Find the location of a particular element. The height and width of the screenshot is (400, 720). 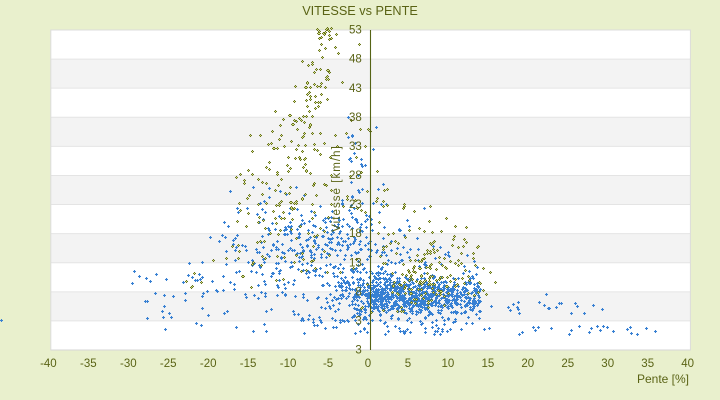

svg-text: 35 is located at coordinates (647, 364).